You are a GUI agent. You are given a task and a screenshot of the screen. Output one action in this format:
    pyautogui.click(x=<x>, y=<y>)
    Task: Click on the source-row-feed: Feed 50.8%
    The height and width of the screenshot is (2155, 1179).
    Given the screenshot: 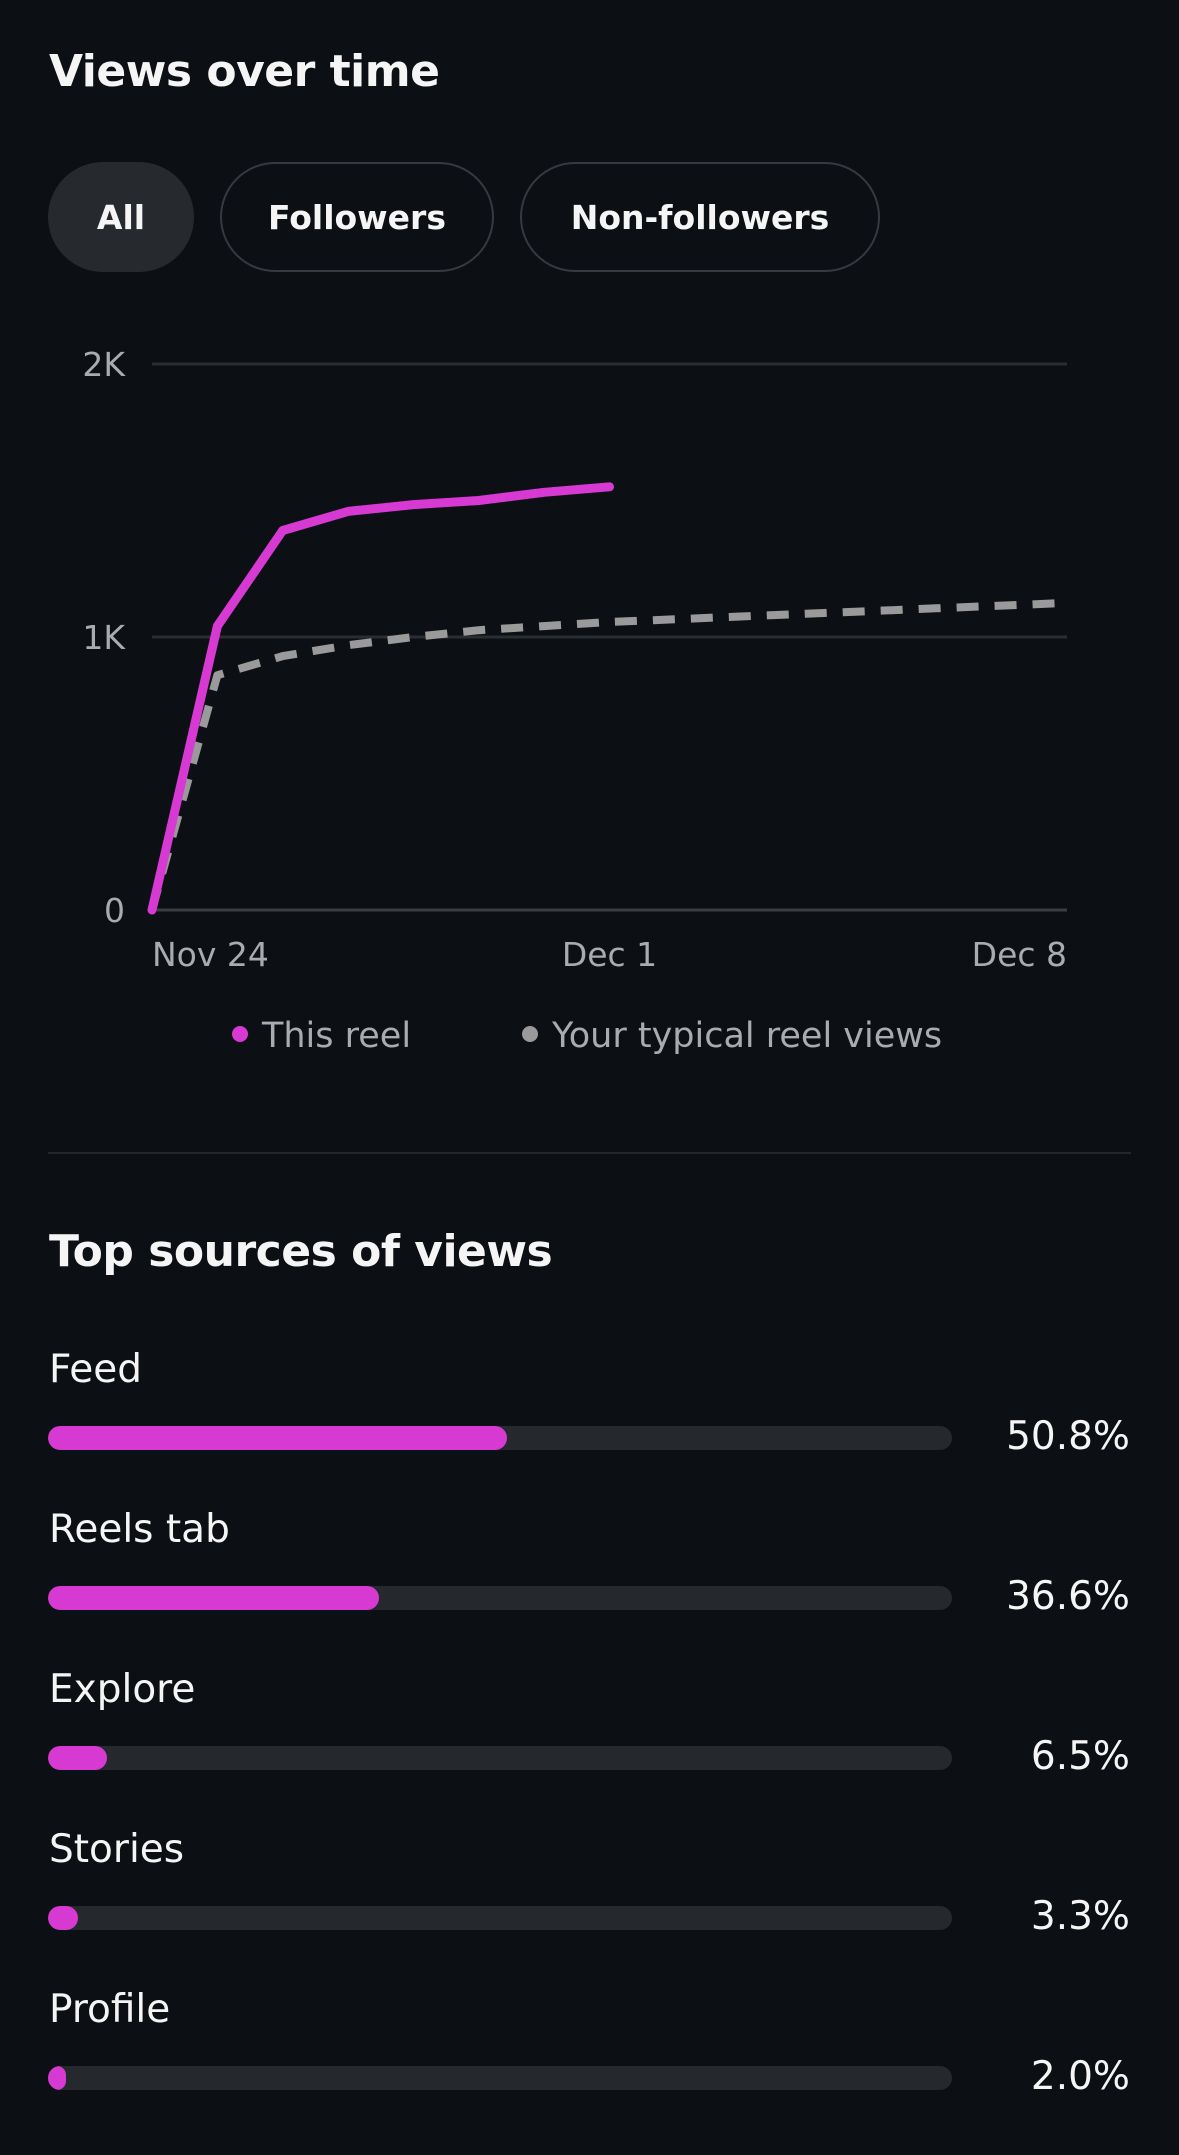 What is the action you would take?
    pyautogui.click(x=589, y=1425)
    